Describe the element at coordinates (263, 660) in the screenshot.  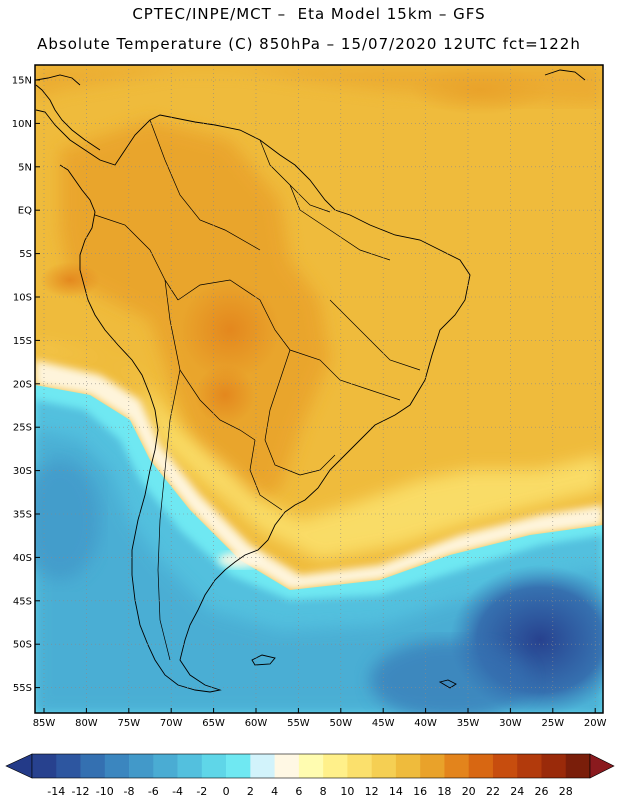
I see `falkland-islands` at that location.